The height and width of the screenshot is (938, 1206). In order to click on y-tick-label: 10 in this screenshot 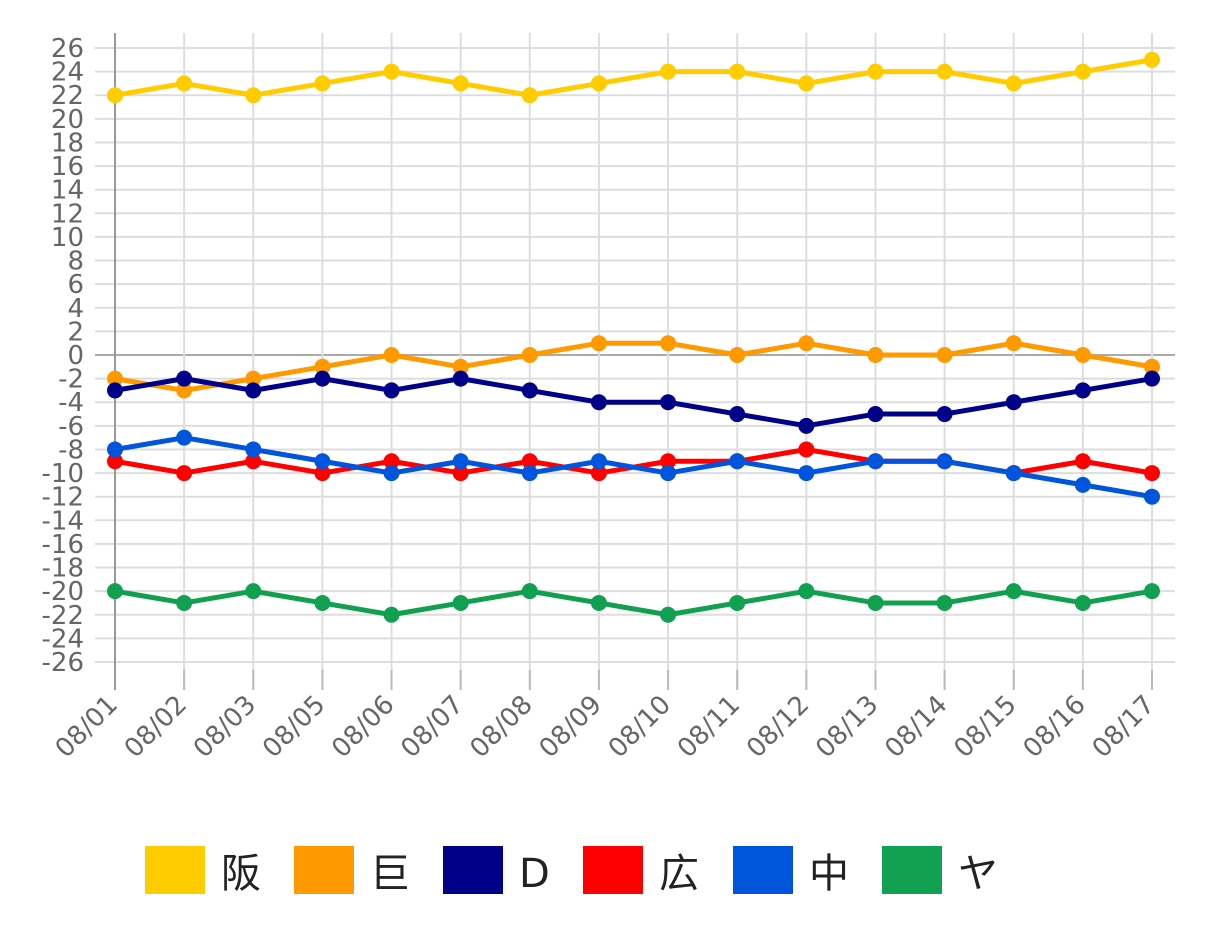, I will do `click(67, 238)`.